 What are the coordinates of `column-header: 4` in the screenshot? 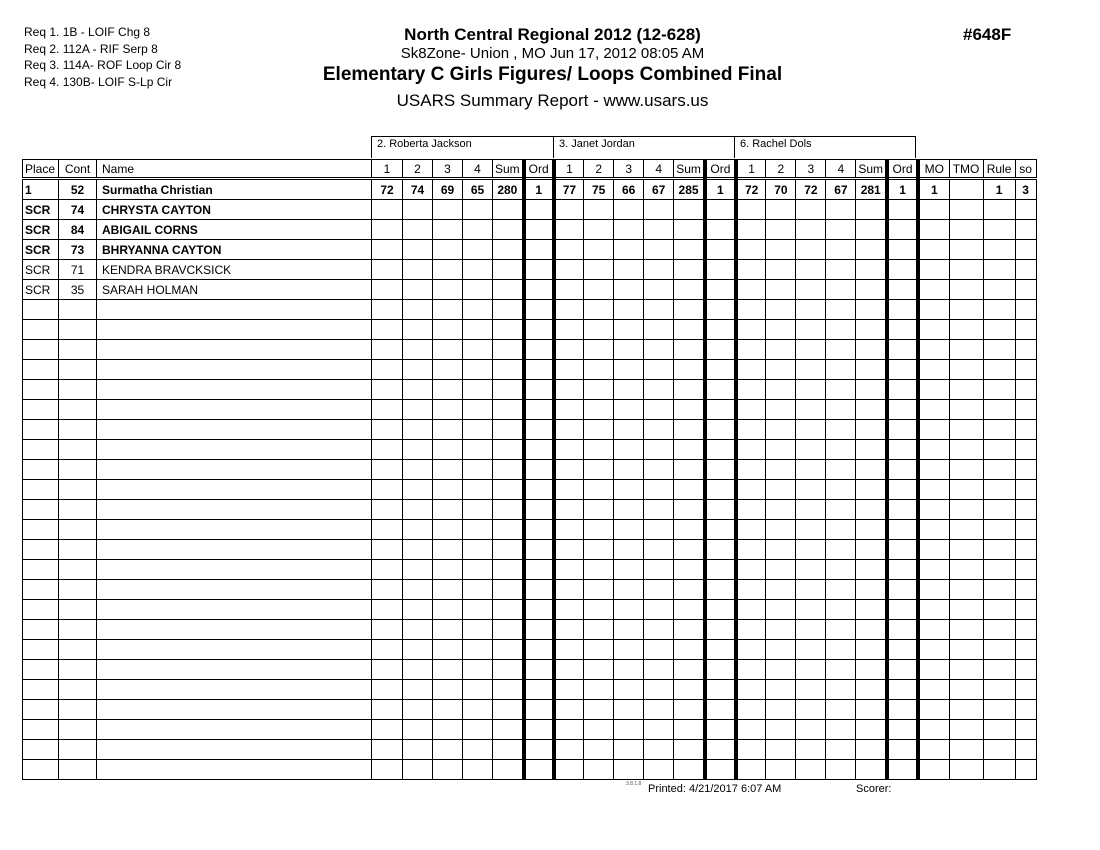 It's located at (659, 169).